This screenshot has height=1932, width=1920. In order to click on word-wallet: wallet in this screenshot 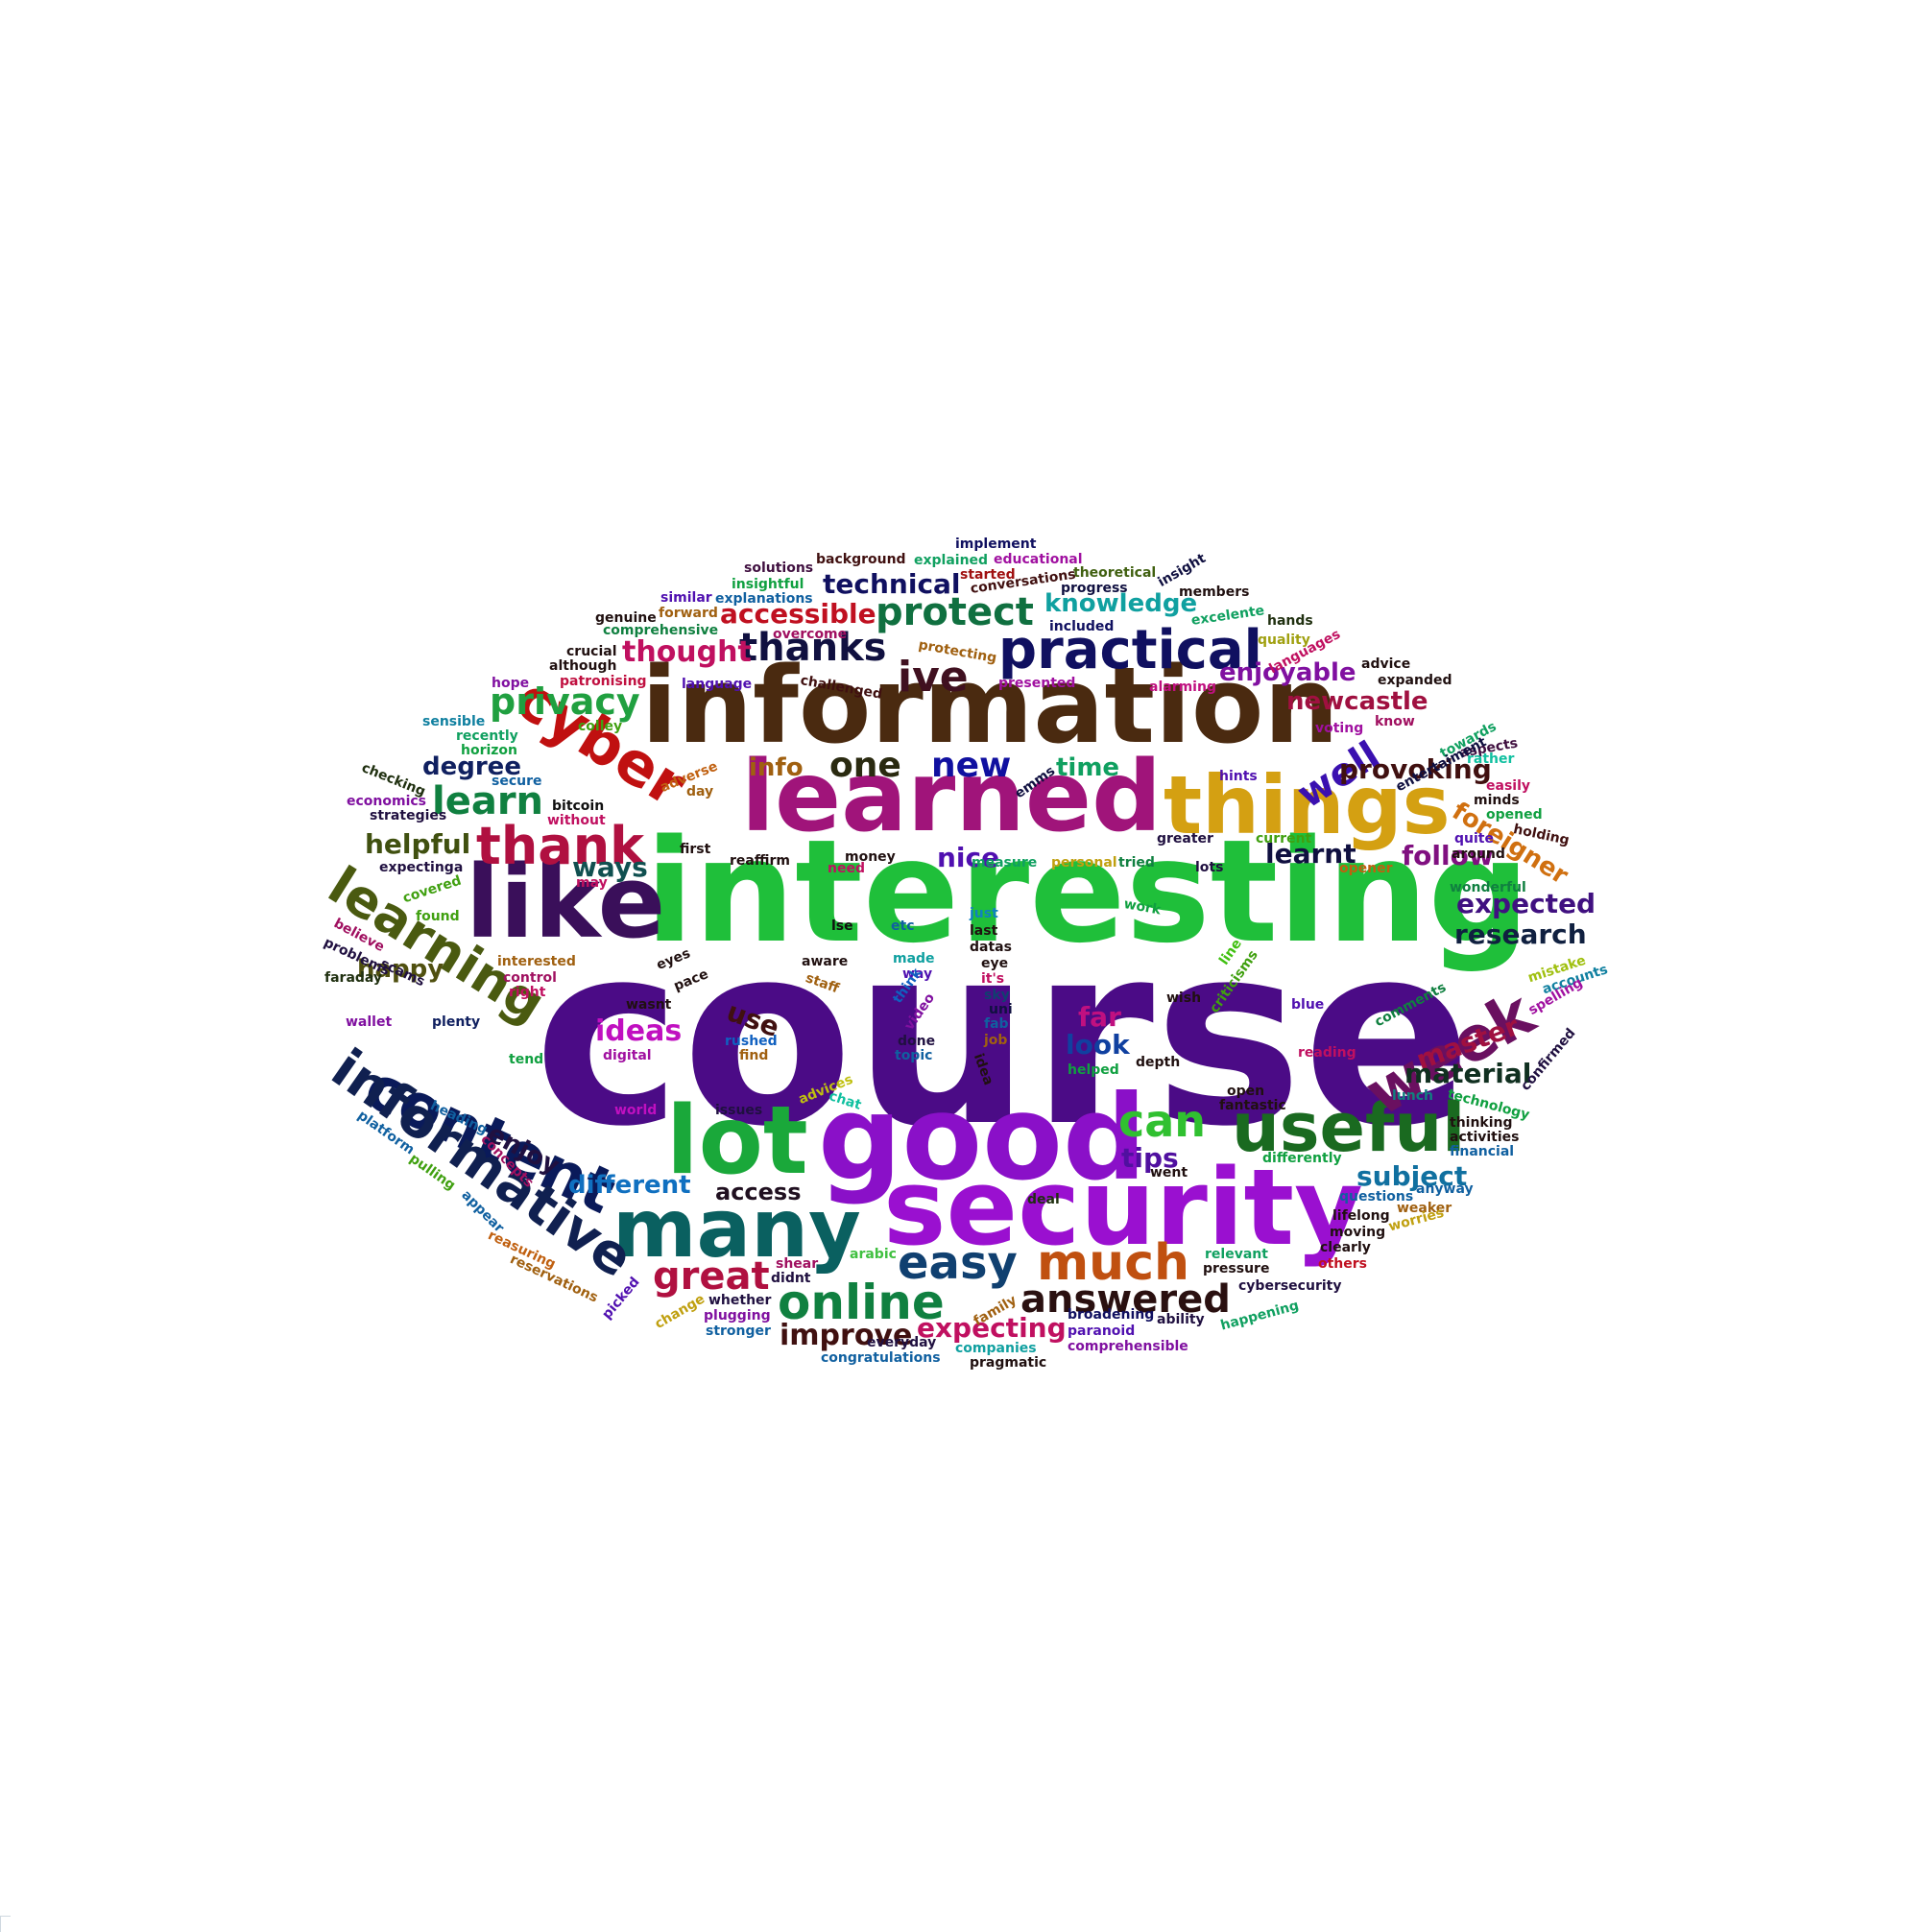, I will do `click(369, 1022)`.